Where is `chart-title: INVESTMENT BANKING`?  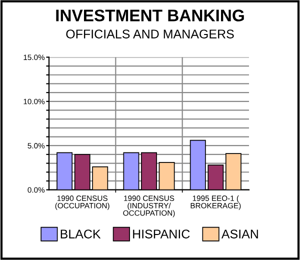 chart-title: INVESTMENT BANKING is located at coordinates (150, 16).